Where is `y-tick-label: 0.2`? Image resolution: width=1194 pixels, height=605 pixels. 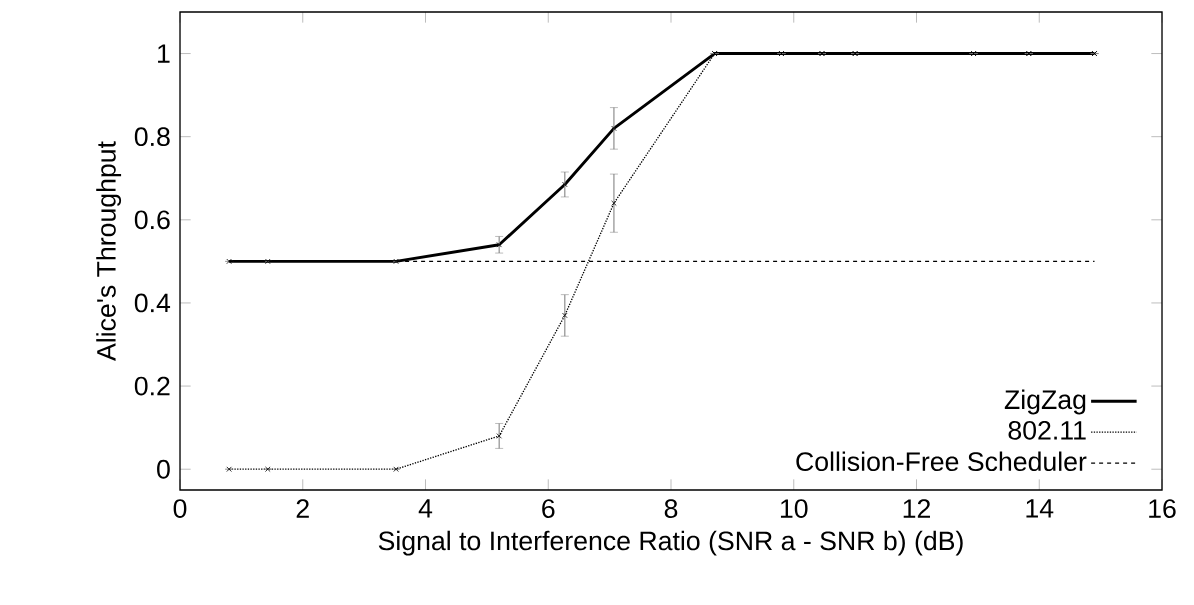 y-tick-label: 0.2 is located at coordinates (152, 386).